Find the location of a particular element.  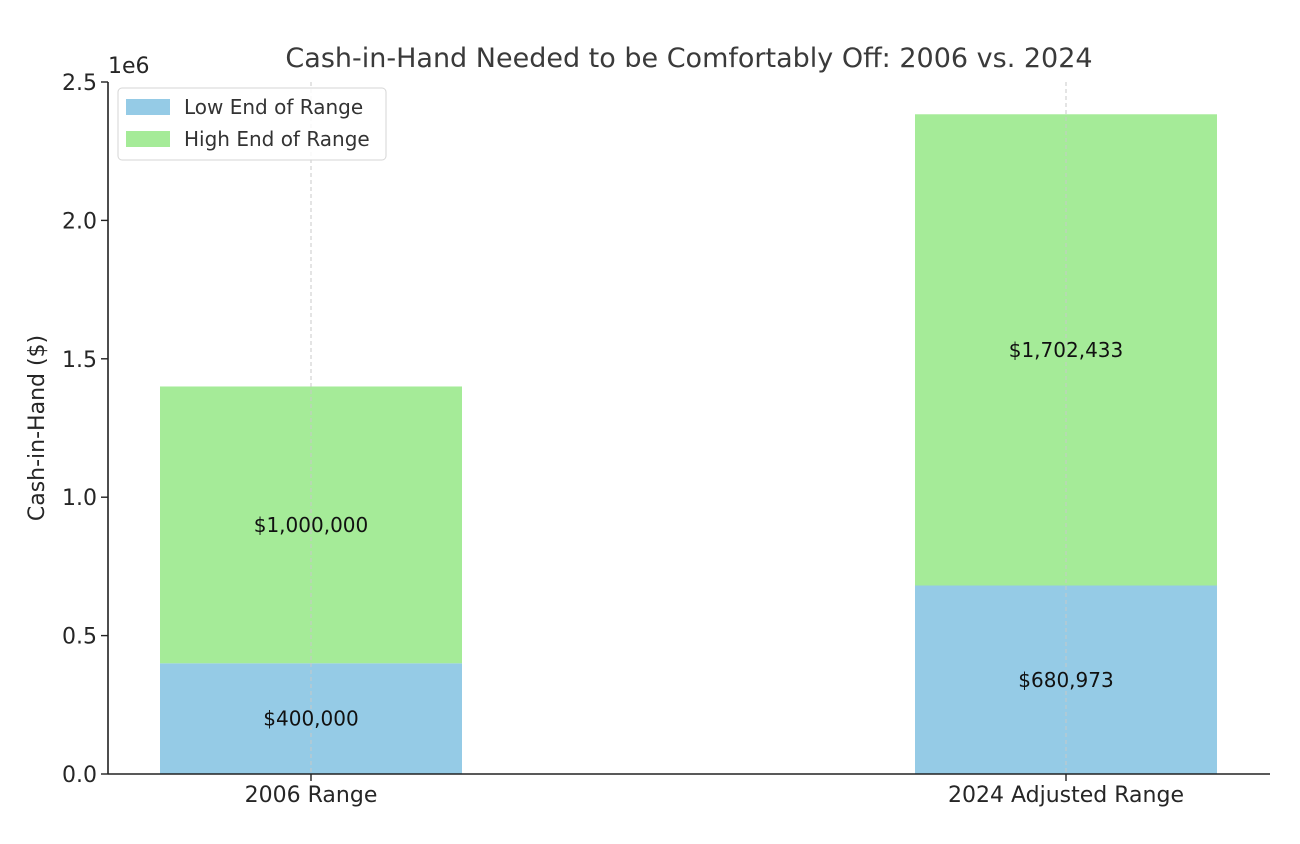

legend-label-low: Low End of Range is located at coordinates (273, 107).